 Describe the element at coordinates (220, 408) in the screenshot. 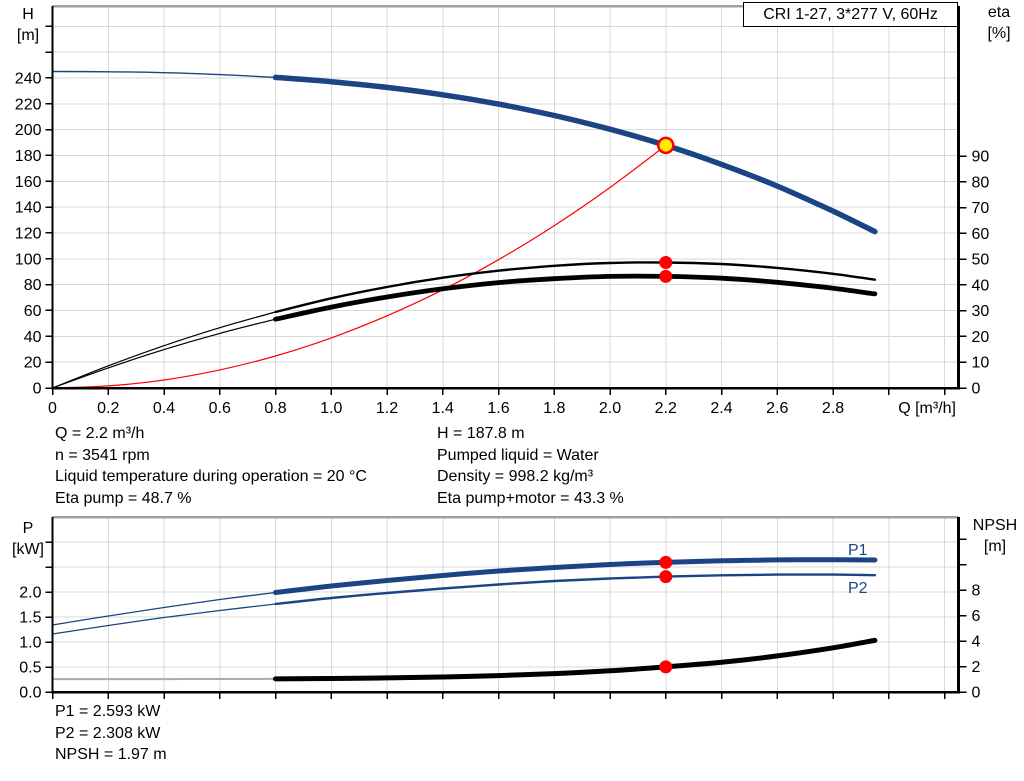

I see `tick-label: 0.6` at that location.